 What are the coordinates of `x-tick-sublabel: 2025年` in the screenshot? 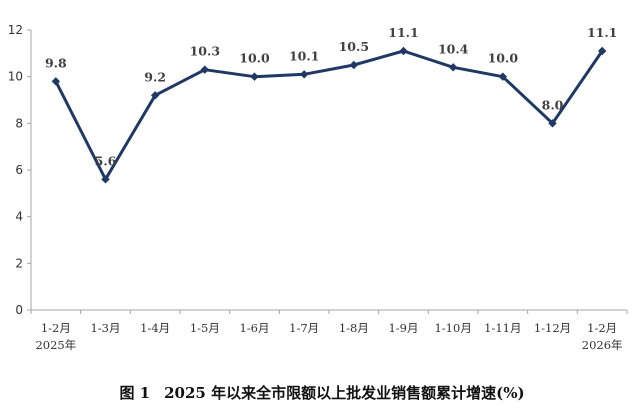 It's located at (55, 345).